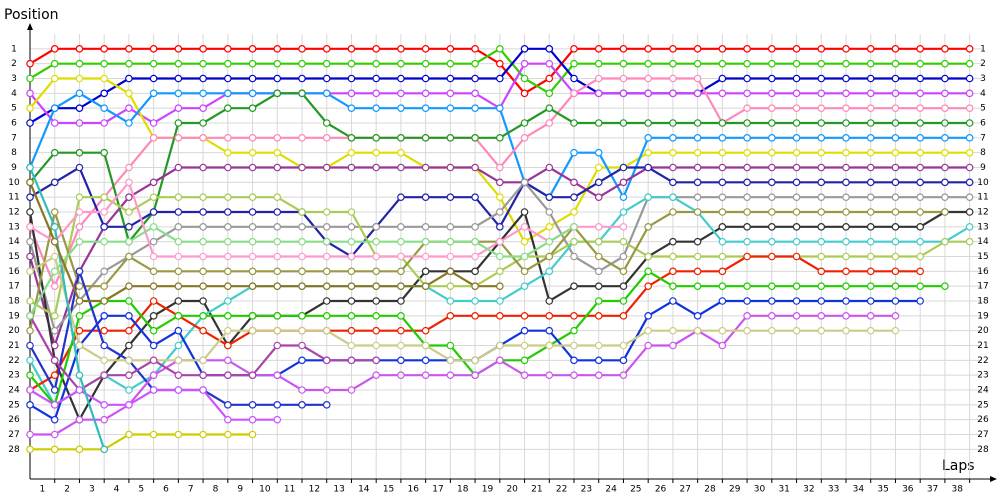  I want to click on x-tick-label: 19, so click(488, 490).